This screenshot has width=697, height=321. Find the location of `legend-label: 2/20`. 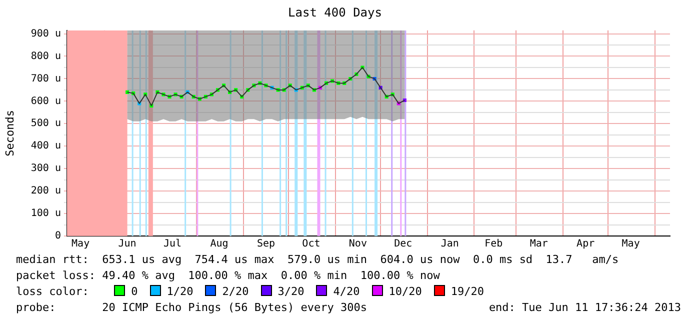

legend-label: 2/20 is located at coordinates (235, 291).